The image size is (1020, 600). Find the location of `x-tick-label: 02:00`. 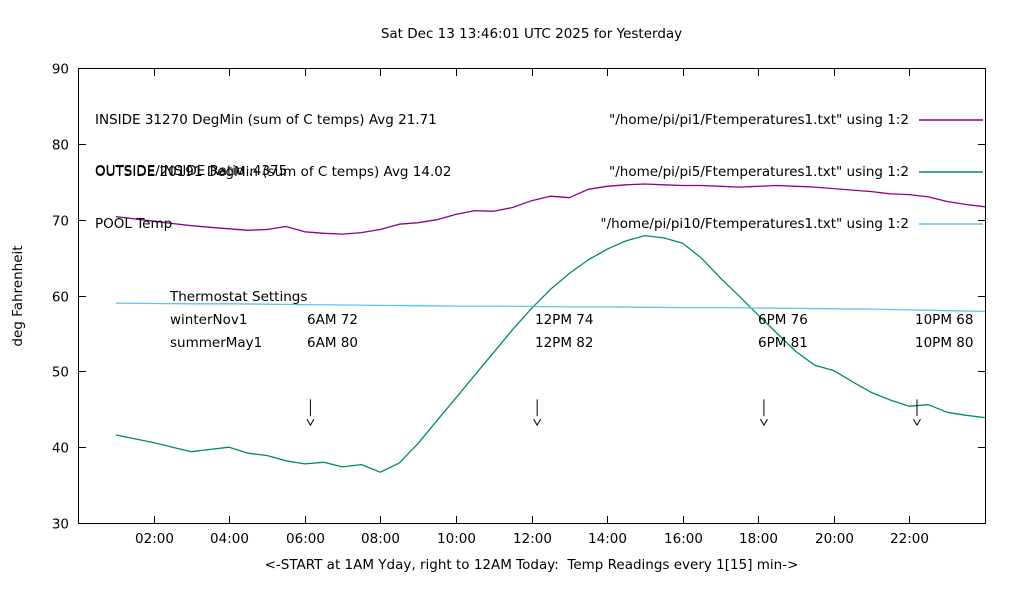

x-tick-label: 02:00 is located at coordinates (154, 539).